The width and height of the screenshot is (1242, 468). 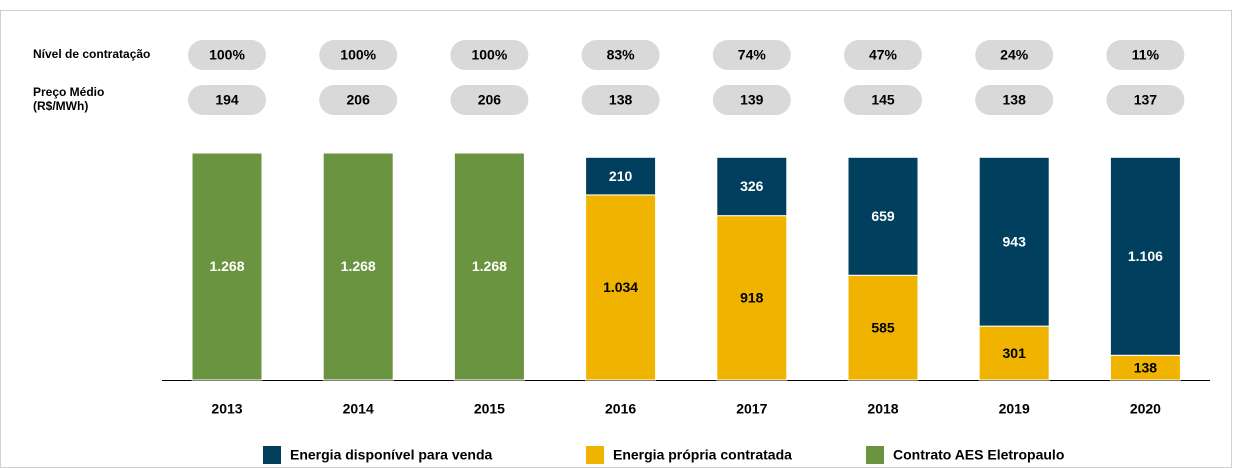 What do you see at coordinates (60, 106) in the screenshot?
I see `row-label: (R$/MWh)` at bounding box center [60, 106].